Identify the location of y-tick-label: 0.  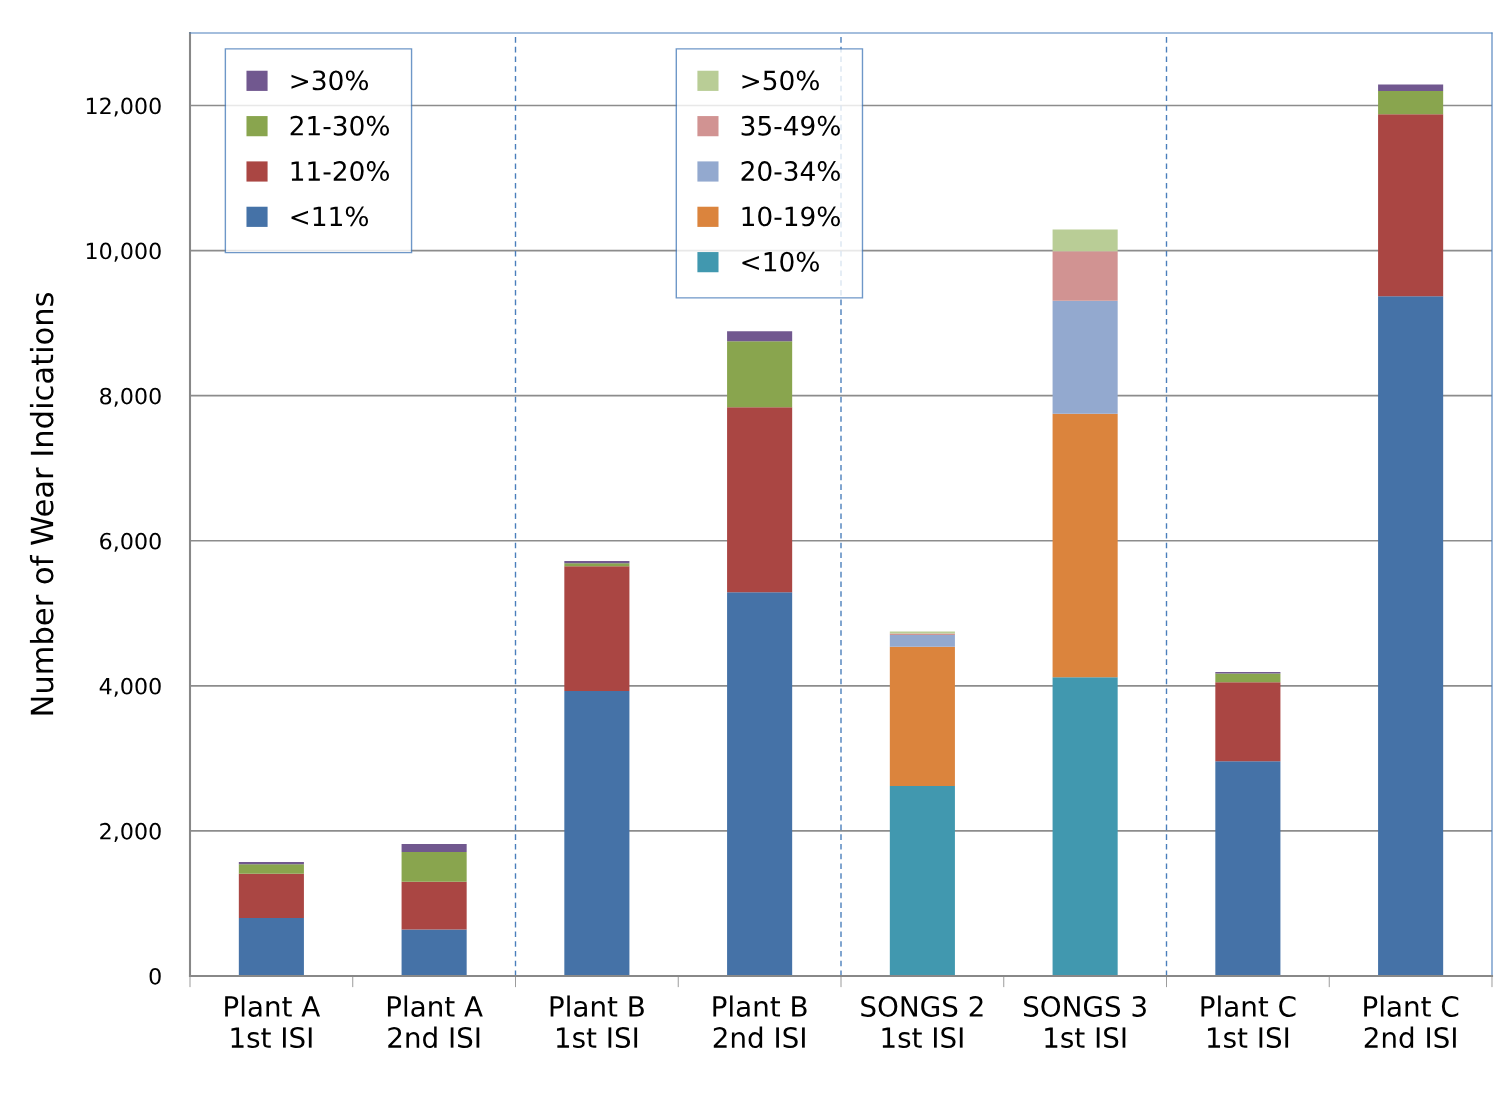
(155, 976).